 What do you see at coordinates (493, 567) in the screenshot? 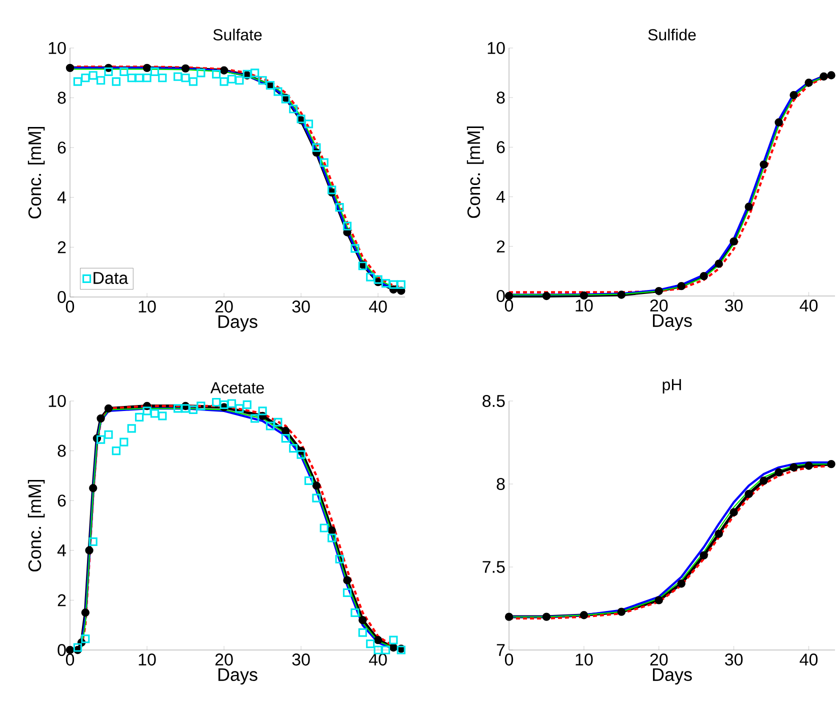
I see `y-tick-label: 7.5` at bounding box center [493, 567].